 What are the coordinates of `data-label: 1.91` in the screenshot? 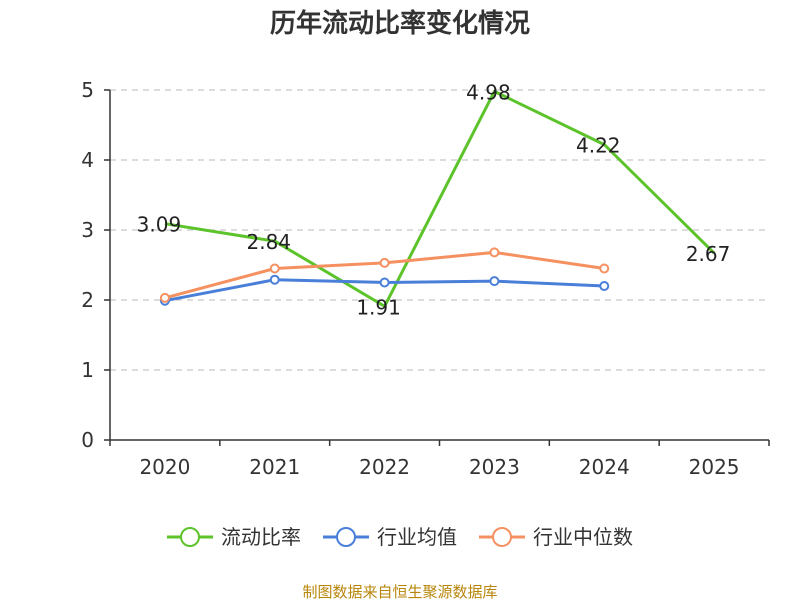 It's located at (378, 307).